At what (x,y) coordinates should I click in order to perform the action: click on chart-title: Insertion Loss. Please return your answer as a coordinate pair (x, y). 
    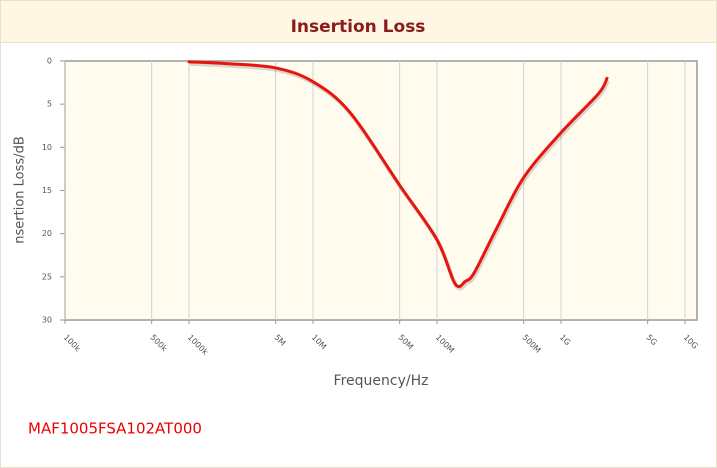
    Looking at the image, I should click on (358, 27).